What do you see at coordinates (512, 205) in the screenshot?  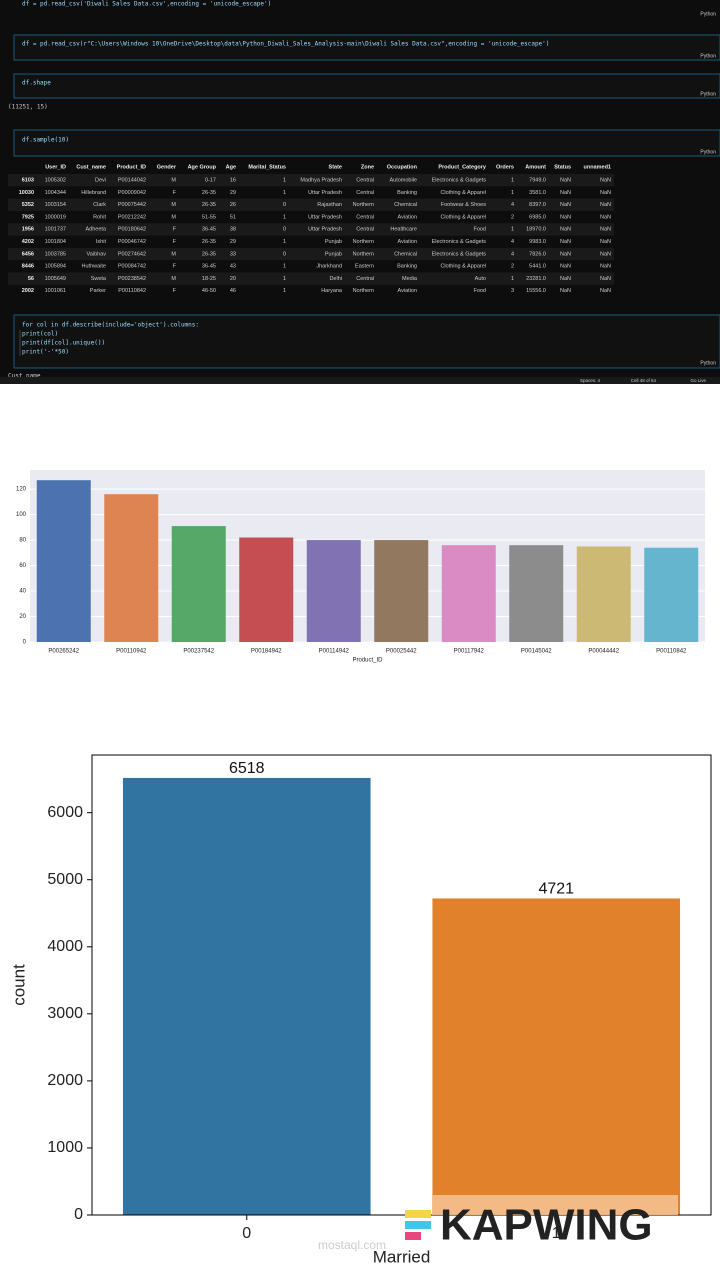 I see `table-cell: 4` at bounding box center [512, 205].